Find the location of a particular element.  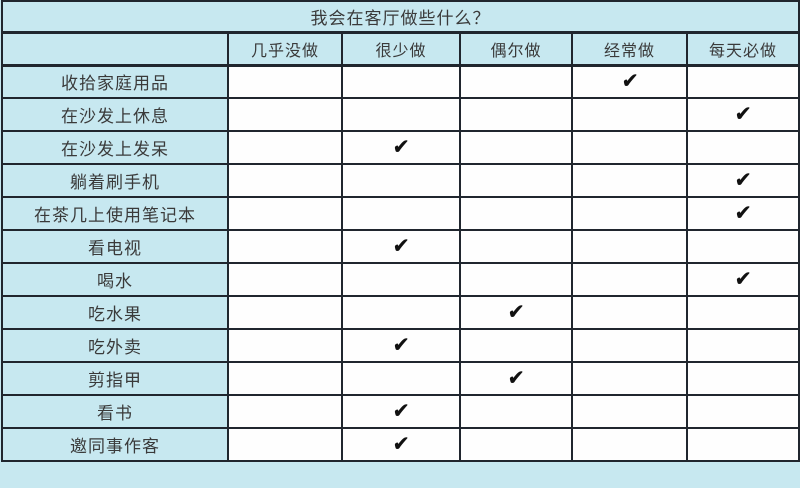

column-header-often: 经常做 is located at coordinates (629, 49).